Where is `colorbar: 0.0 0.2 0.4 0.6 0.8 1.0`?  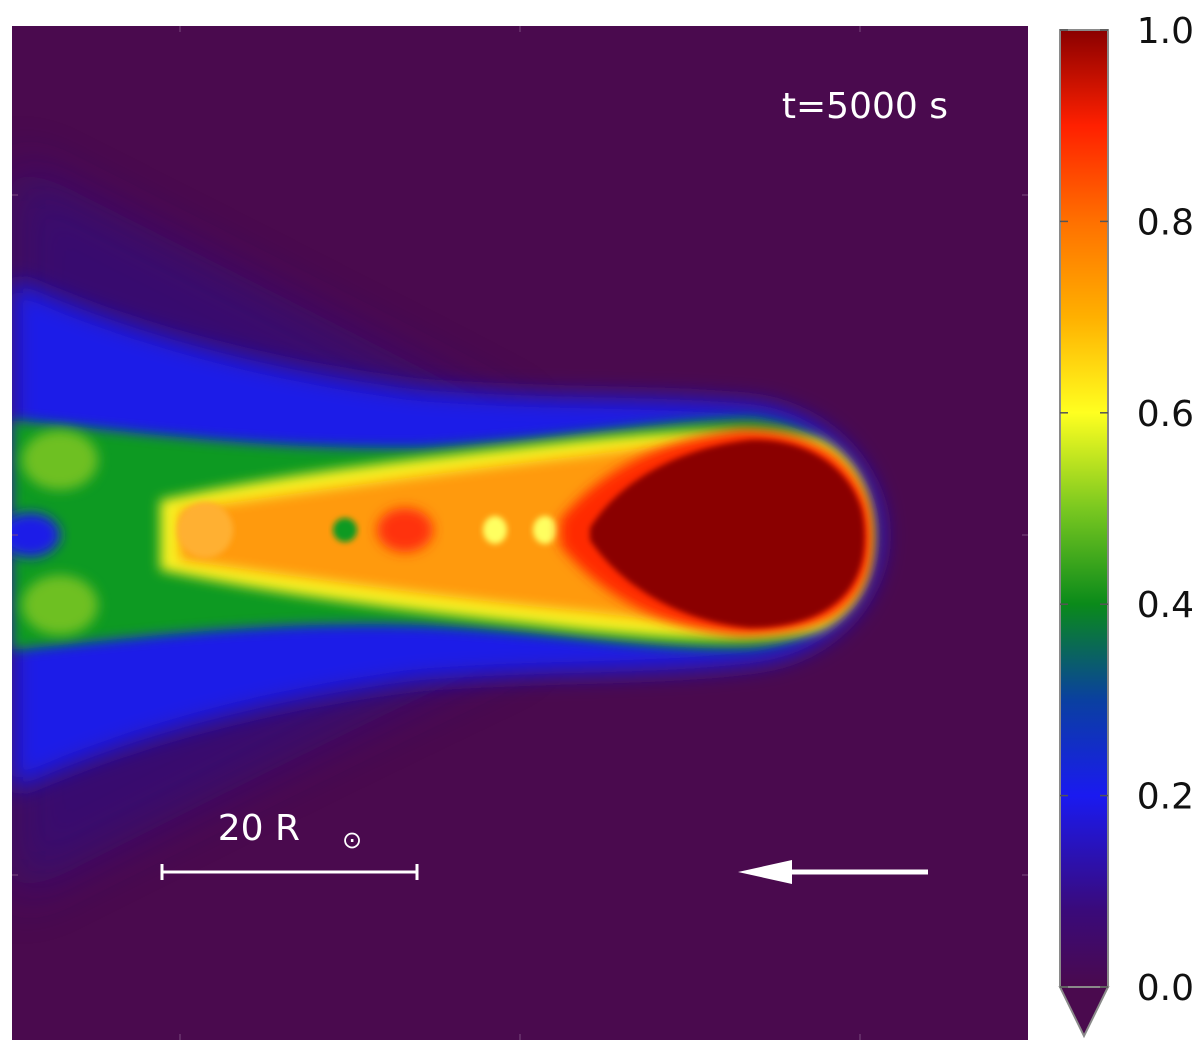 colorbar: 0.0 0.2 0.4 0.6 0.8 1.0 is located at coordinates (1126, 525).